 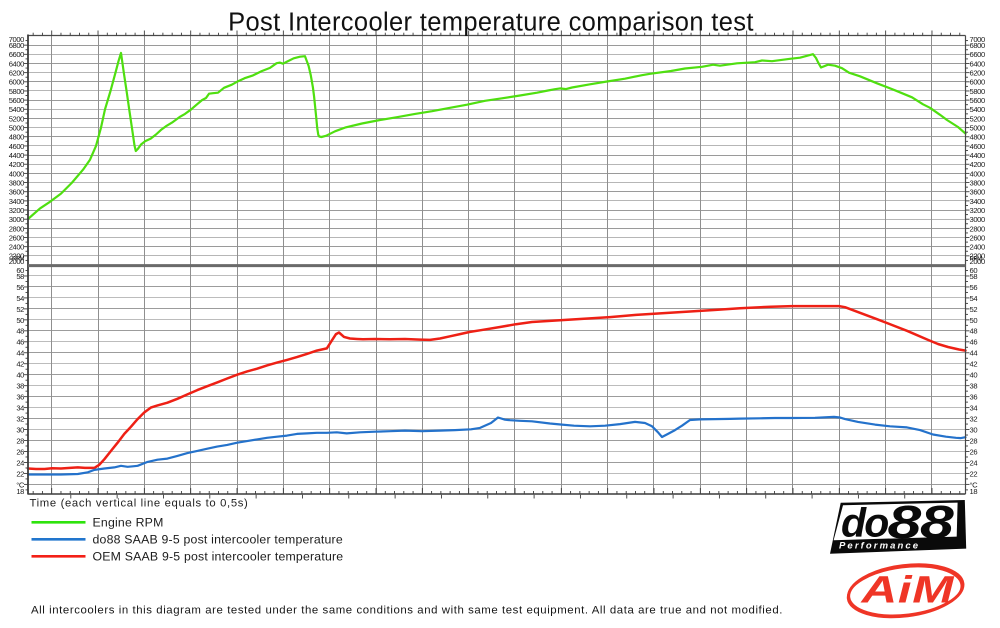 I want to click on svg-text: Performance, so click(x=879, y=545).